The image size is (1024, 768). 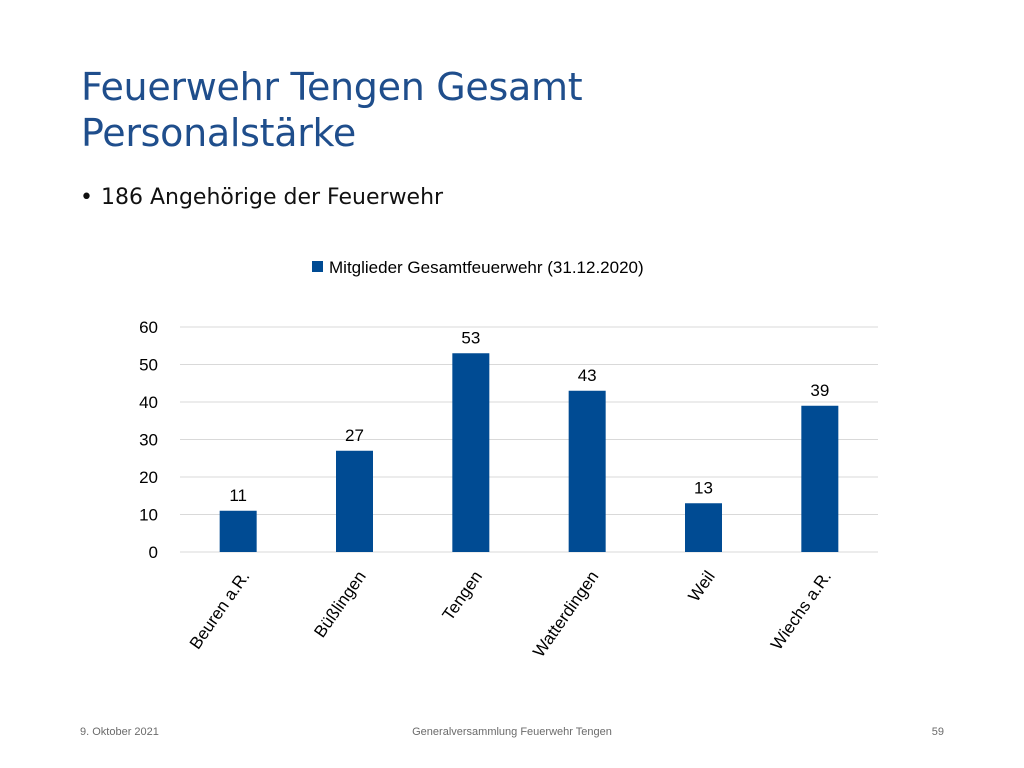 I want to click on x-category-label: Tengen, so click(x=463, y=595).